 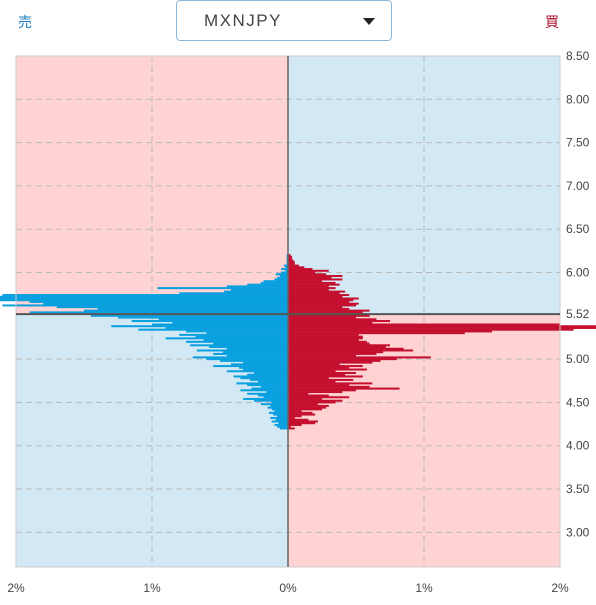 What do you see at coordinates (284, 20) in the screenshot?
I see `currency-pair-select: MXNJPY` at bounding box center [284, 20].